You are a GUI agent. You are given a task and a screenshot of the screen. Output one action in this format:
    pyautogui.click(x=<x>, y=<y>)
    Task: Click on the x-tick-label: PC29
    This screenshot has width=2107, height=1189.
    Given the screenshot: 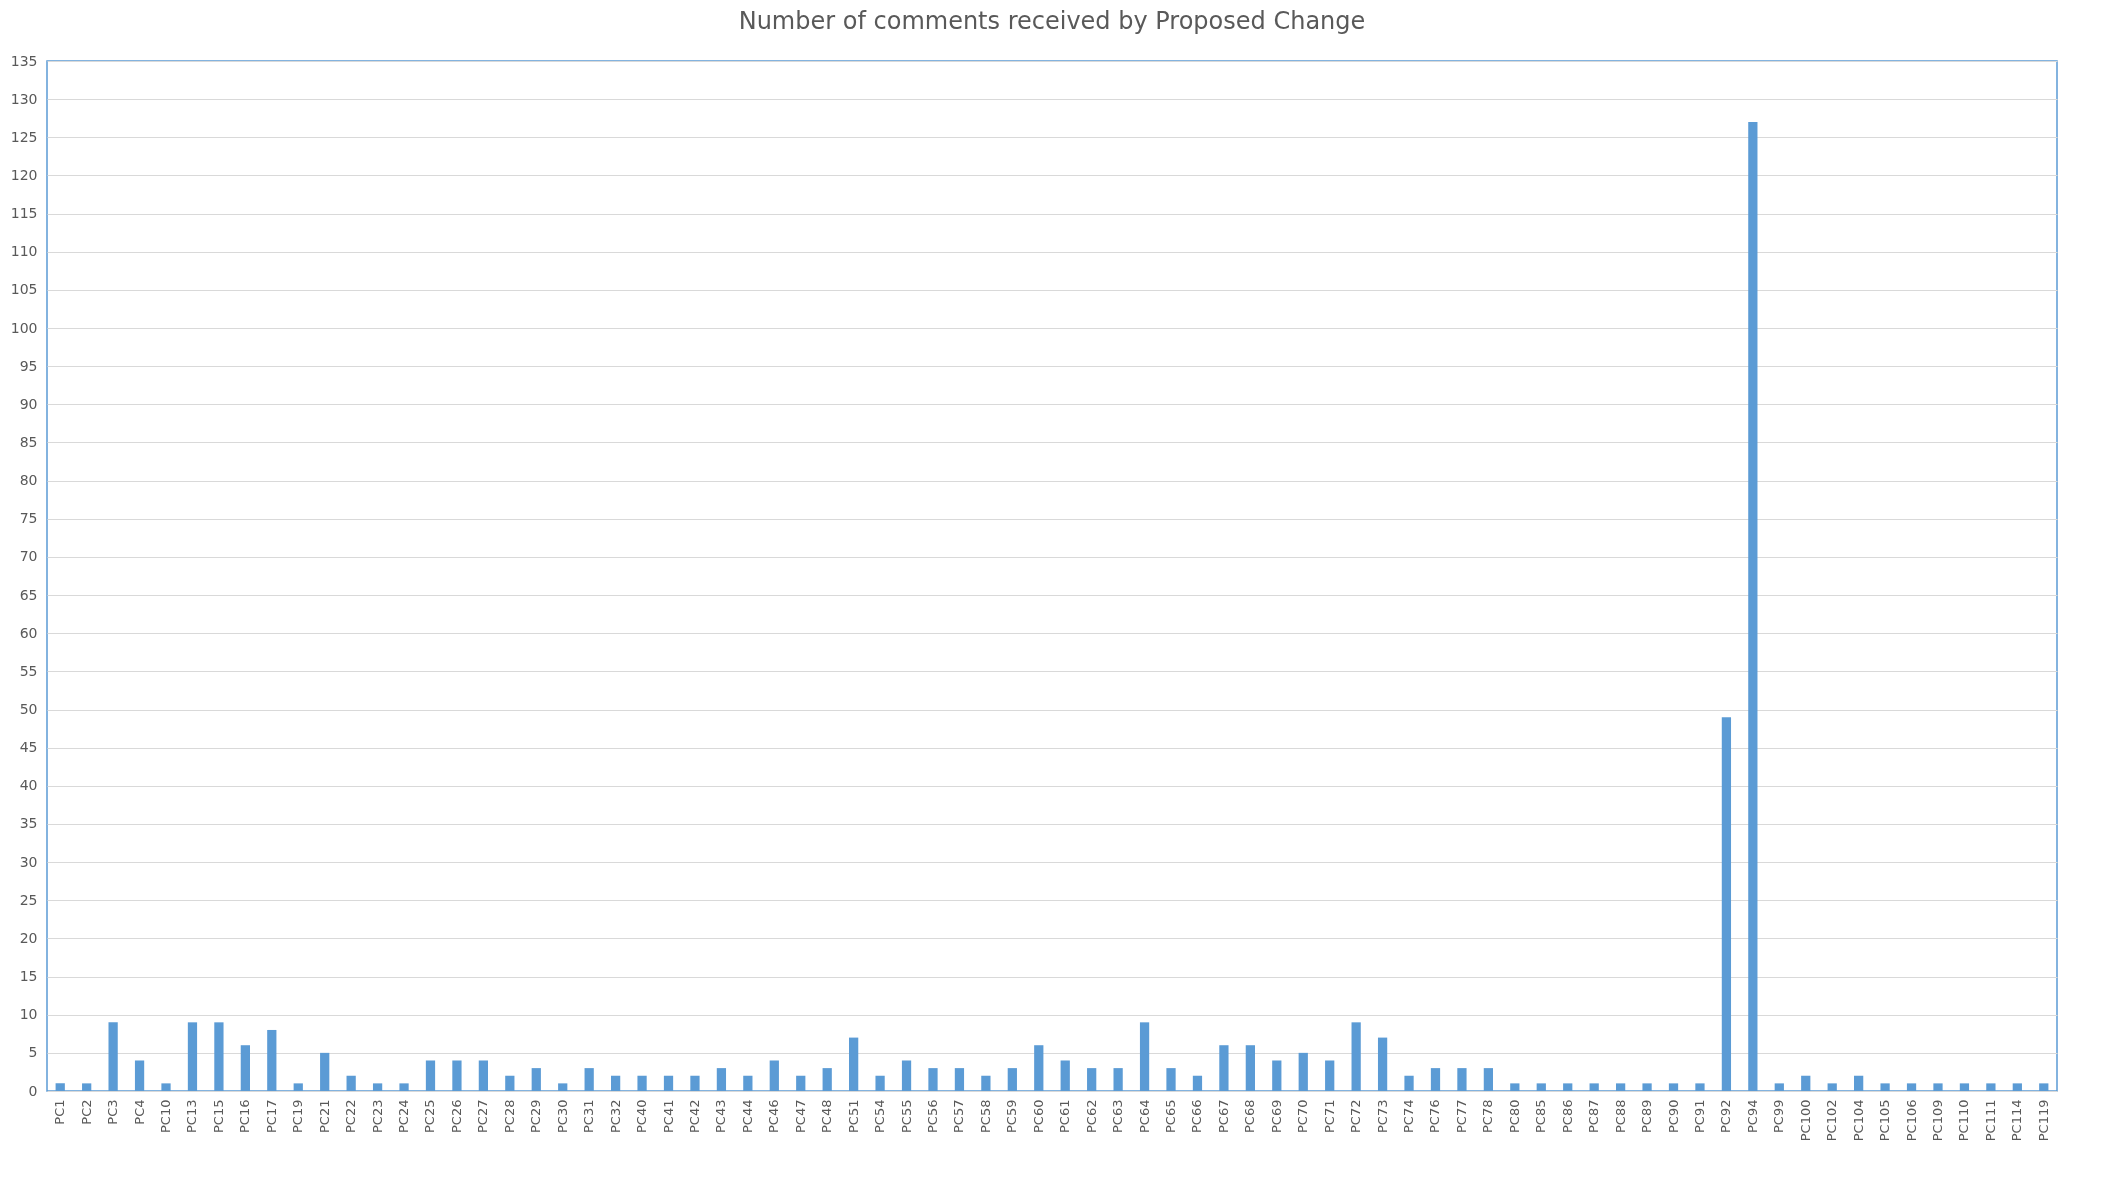 What is the action you would take?
    pyautogui.click(x=536, y=1116)
    